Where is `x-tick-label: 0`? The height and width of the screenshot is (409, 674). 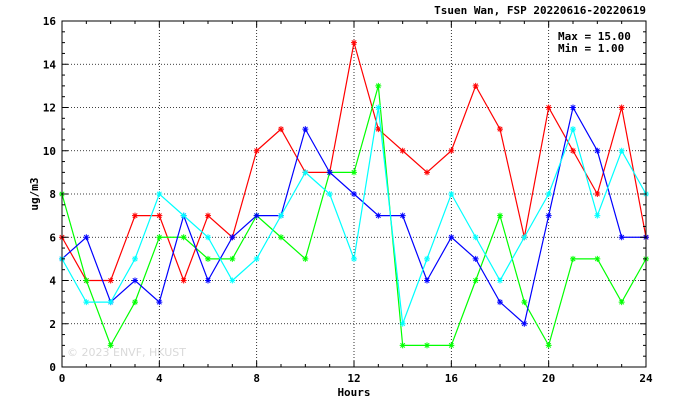
x-tick-label: 0 is located at coordinates (62, 378).